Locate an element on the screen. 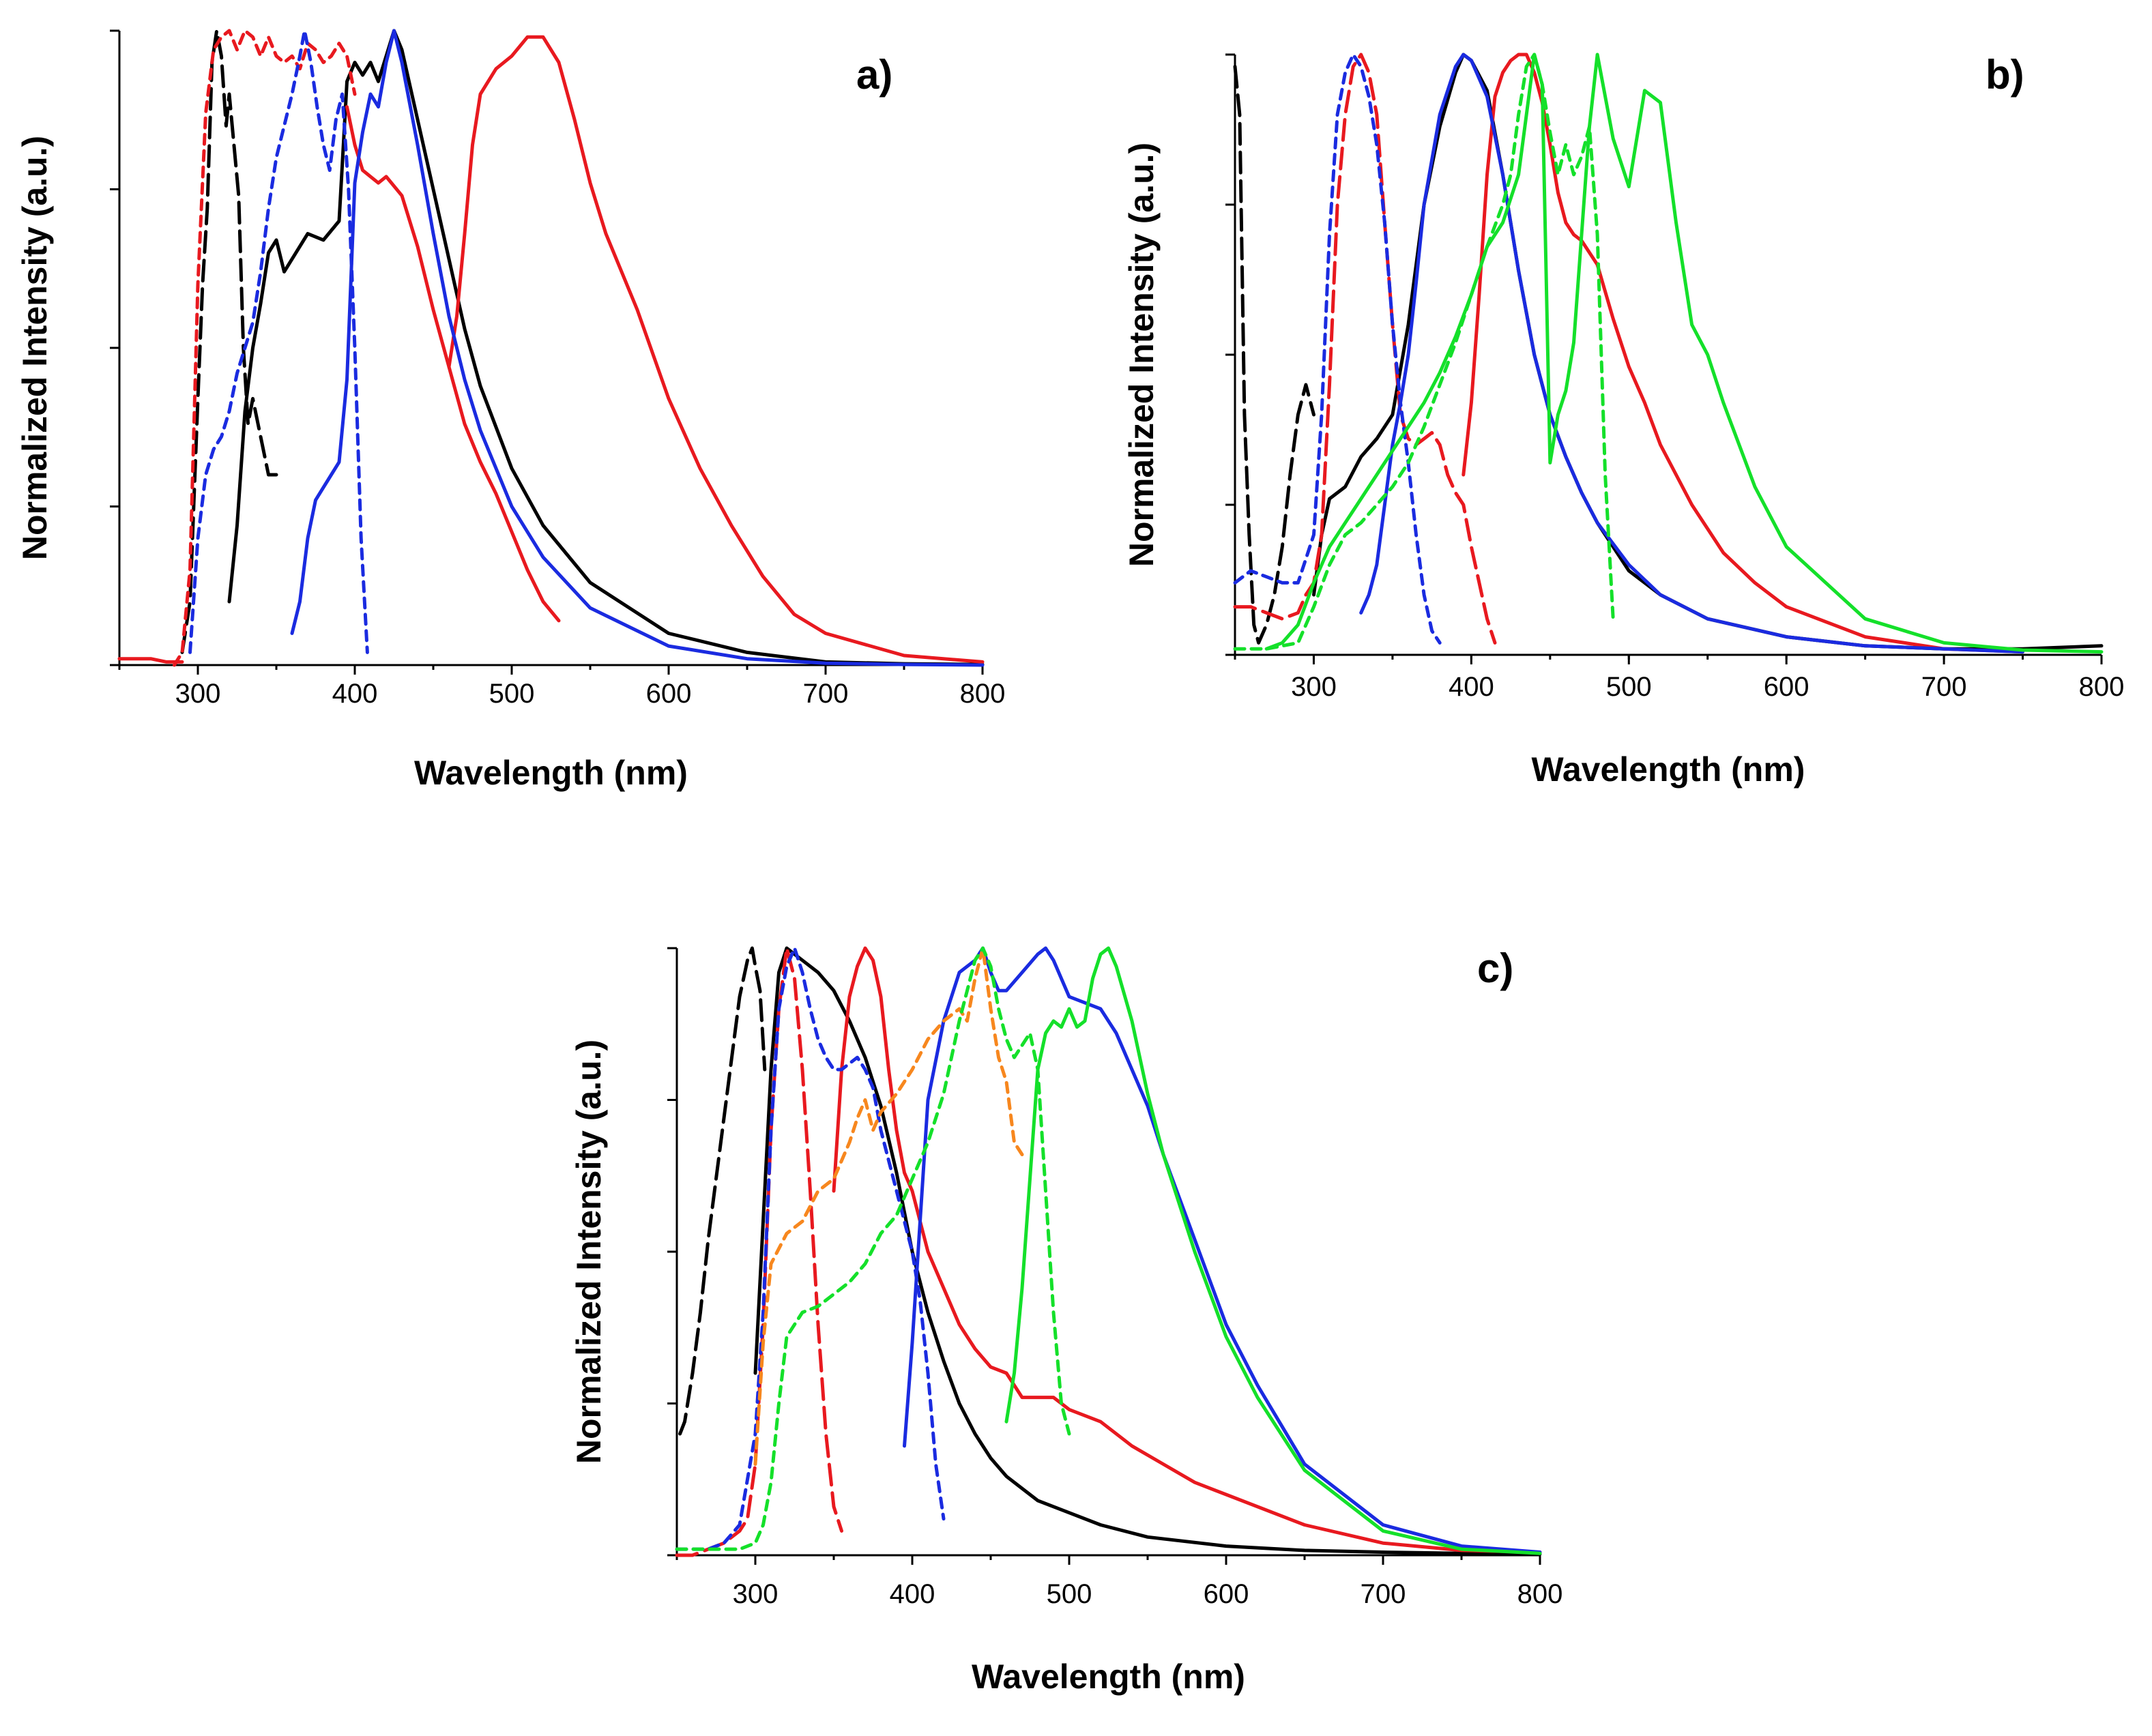 Image resolution: width=2152 pixels, height=1736 pixels. series-red-long is located at coordinates (1365, 349).